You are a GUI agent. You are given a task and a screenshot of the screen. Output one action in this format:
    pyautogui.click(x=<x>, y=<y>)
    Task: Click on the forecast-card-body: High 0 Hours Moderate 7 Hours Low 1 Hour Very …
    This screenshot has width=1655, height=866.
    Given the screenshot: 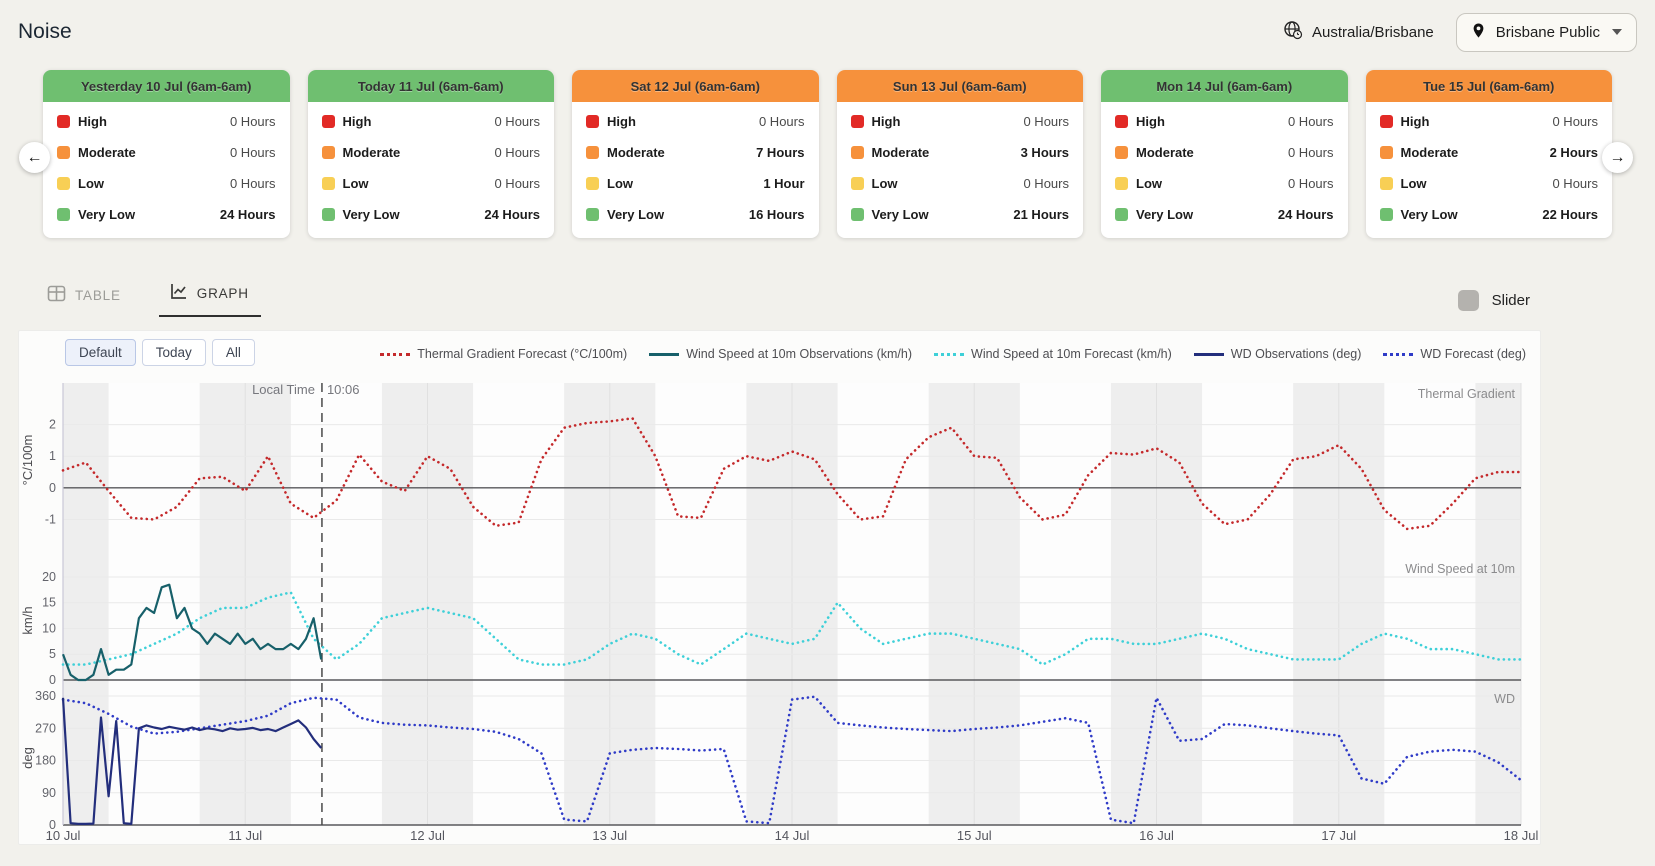 What is the action you would take?
    pyautogui.click(x=695, y=170)
    